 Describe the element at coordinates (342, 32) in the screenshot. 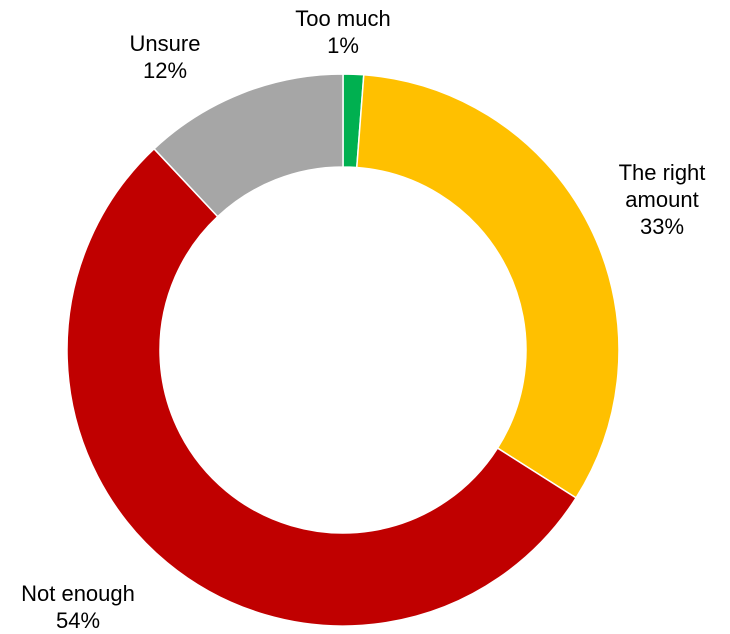

I see `label-too-much: Too much 1%` at that location.